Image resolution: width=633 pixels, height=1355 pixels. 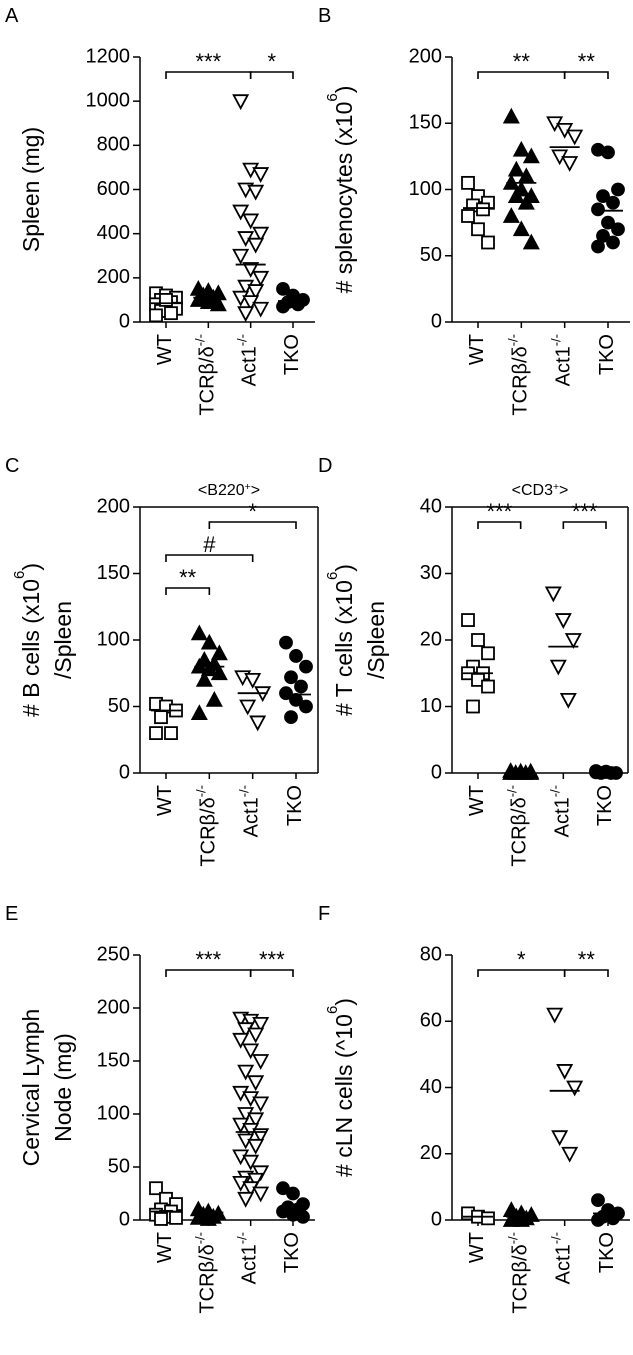 I want to click on x-tick-label: WT, so click(x=477, y=1247).